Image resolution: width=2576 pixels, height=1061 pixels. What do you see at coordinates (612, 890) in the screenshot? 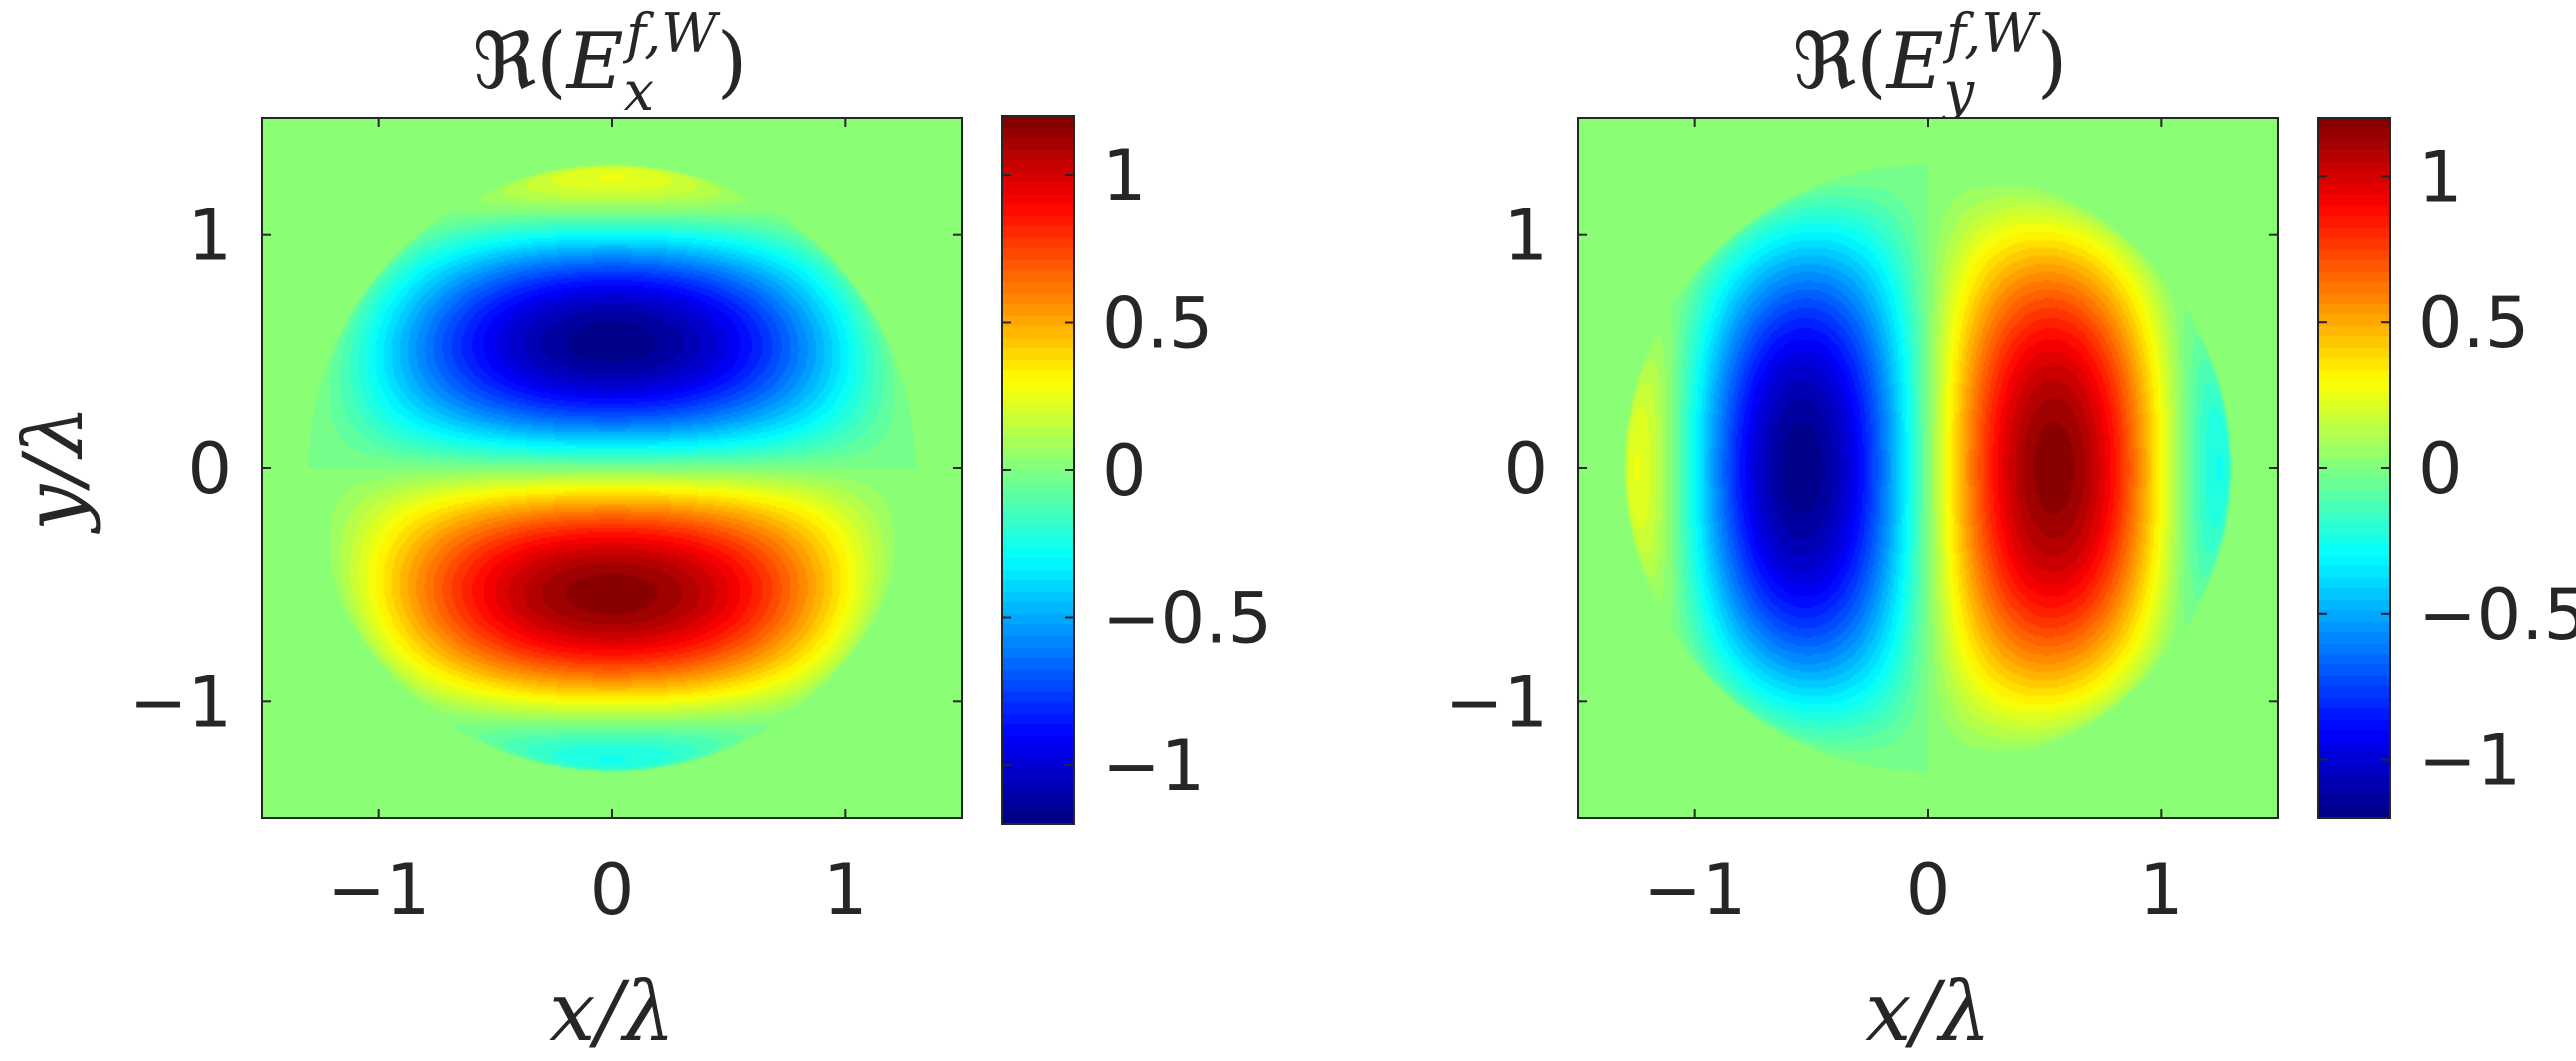
I see `ex-xtick-label: 0` at bounding box center [612, 890].